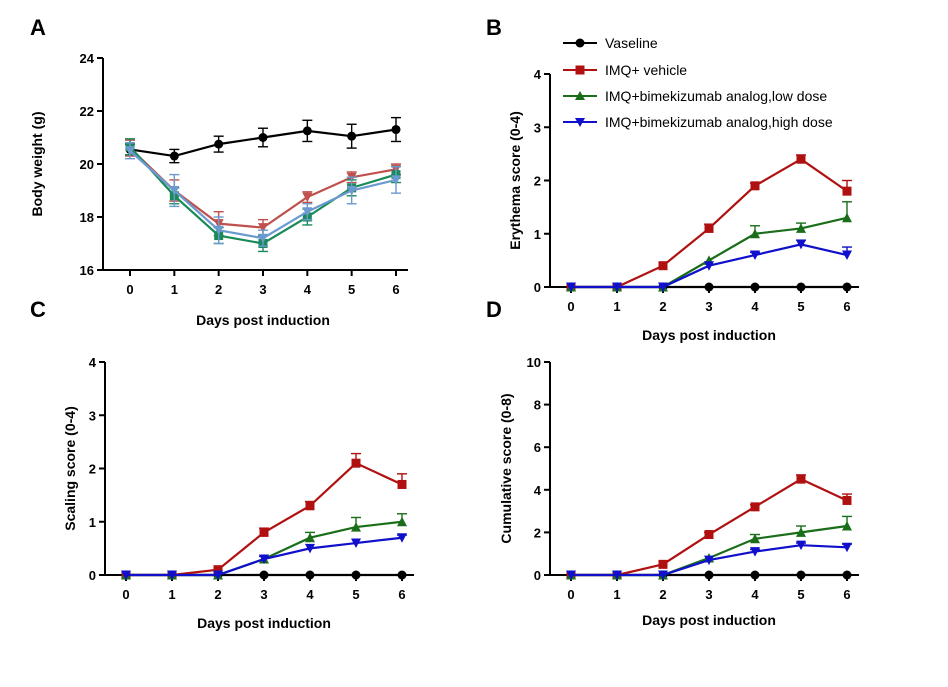 The height and width of the screenshot is (687, 948). I want to click on panel-letter-b: B, so click(494, 27).